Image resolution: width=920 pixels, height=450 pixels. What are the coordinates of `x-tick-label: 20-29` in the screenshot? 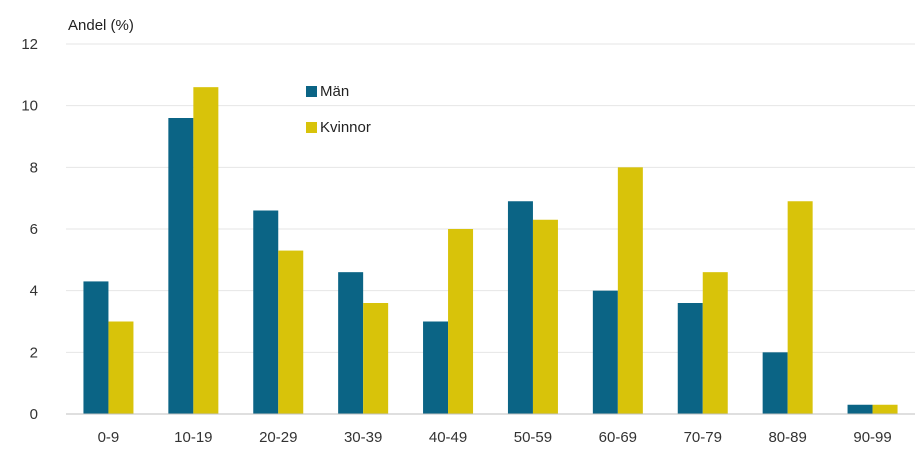 It's located at (278, 437).